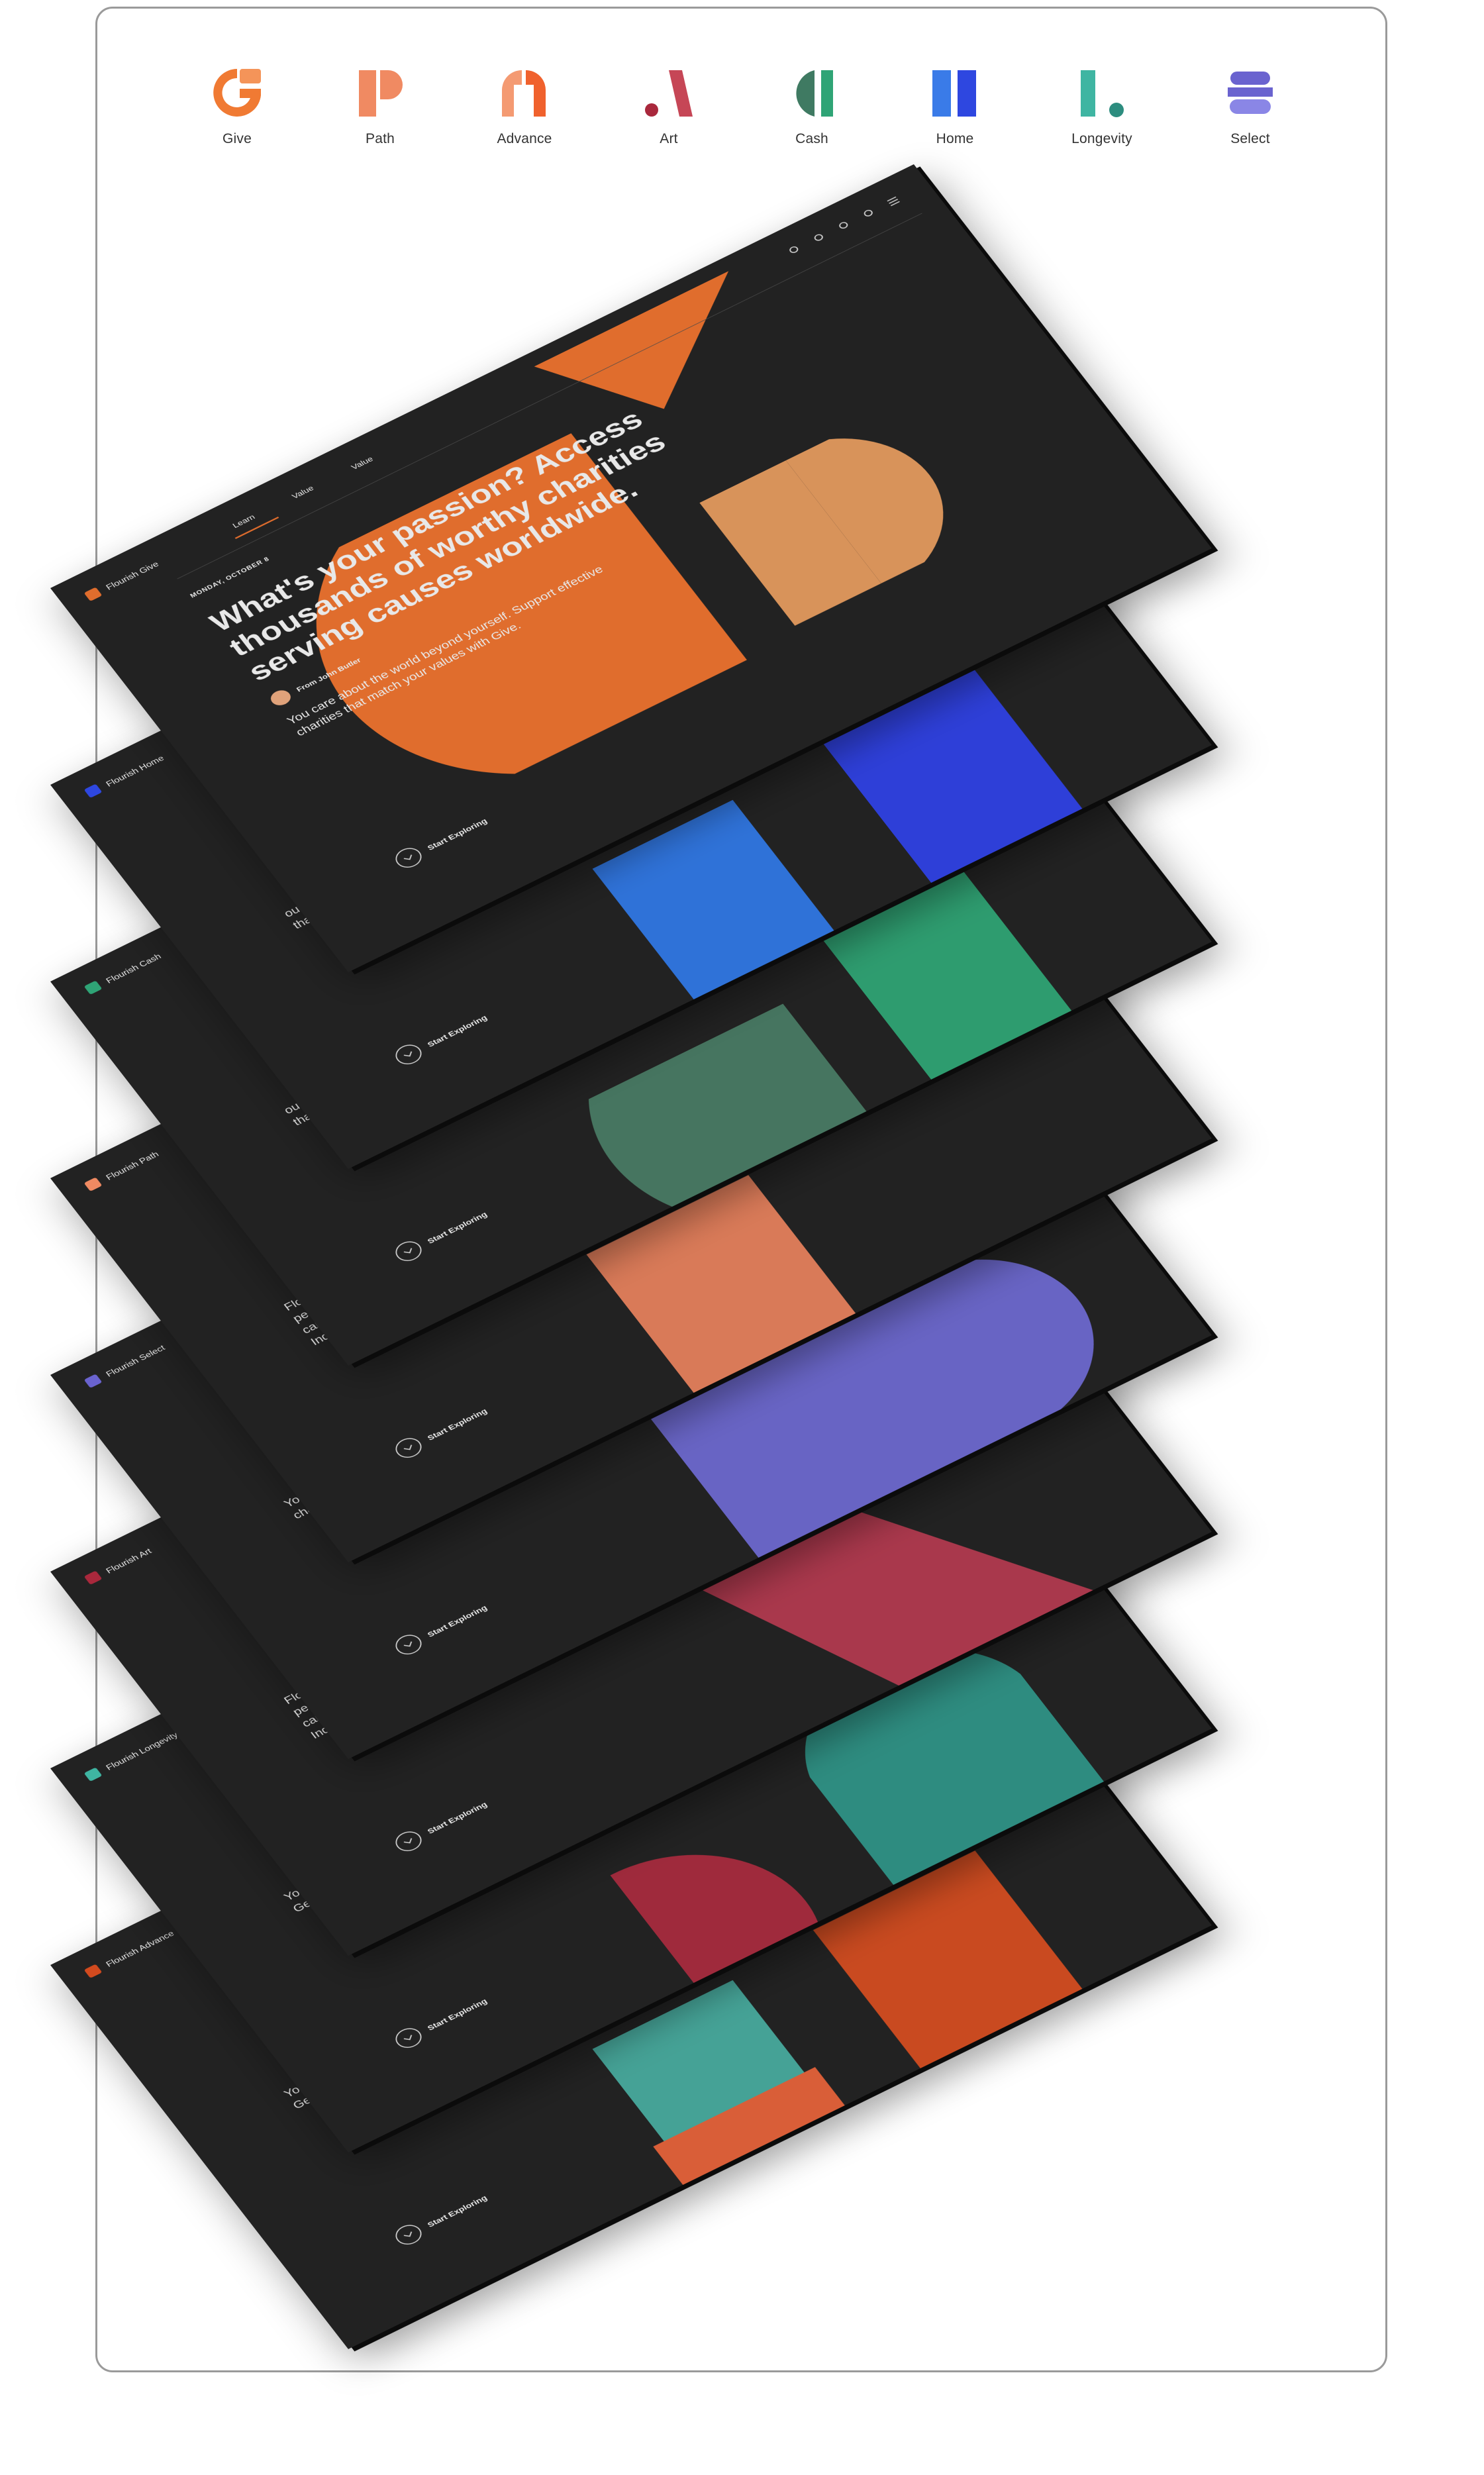  I want to click on give-triangle-shape, so click(631, 340).